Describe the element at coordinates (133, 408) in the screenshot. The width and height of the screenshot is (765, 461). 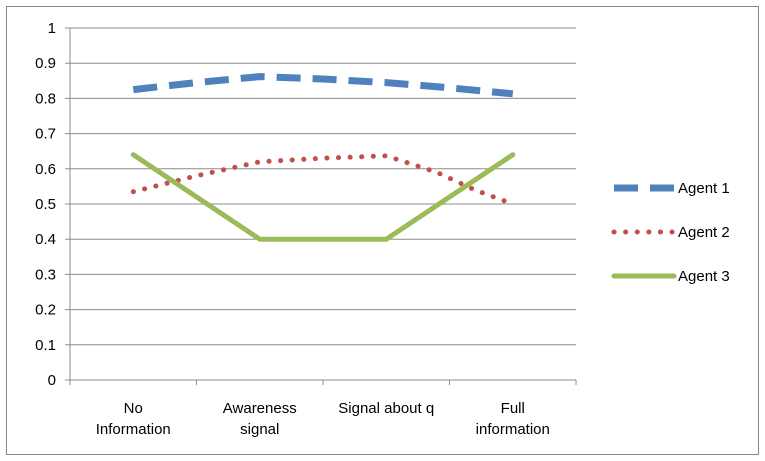
I see `x-tick-label: No` at that location.